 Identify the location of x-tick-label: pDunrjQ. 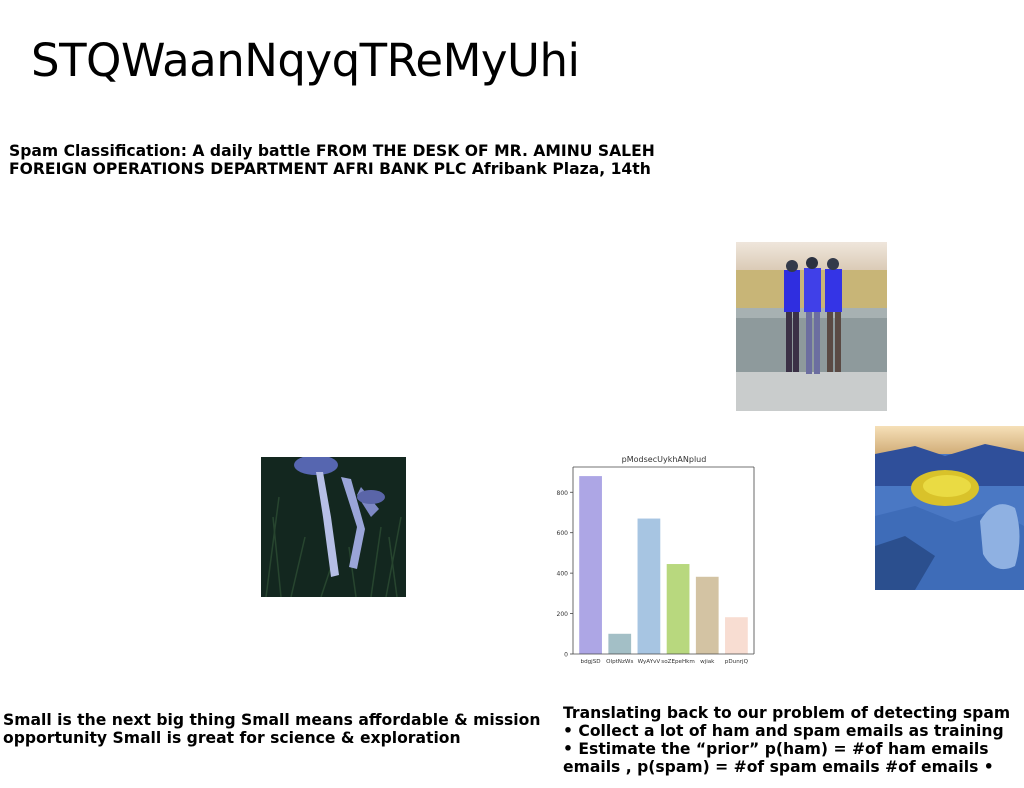
(737, 662).